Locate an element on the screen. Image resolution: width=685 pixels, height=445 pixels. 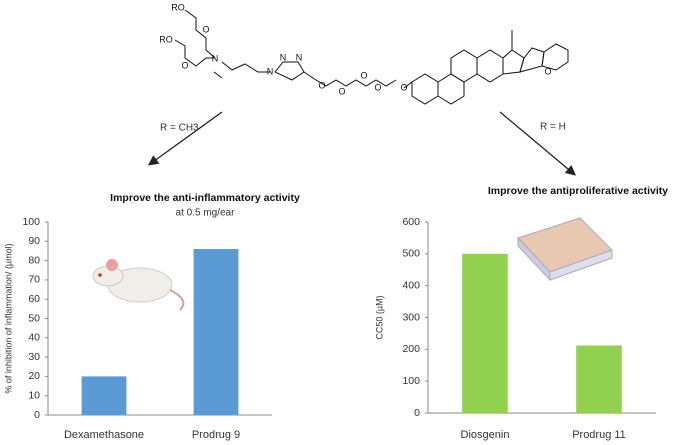
plate-icon is located at coordinates (565, 249).